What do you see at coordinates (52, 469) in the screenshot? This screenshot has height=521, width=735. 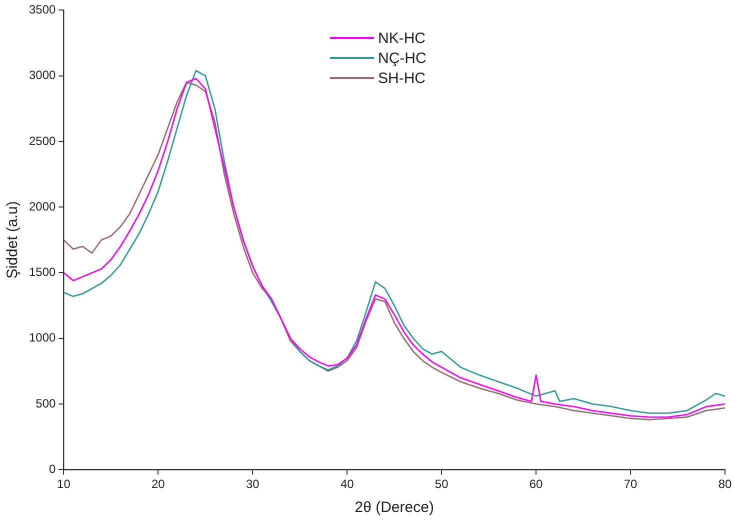 I see `y-tick-label: 0` at bounding box center [52, 469].